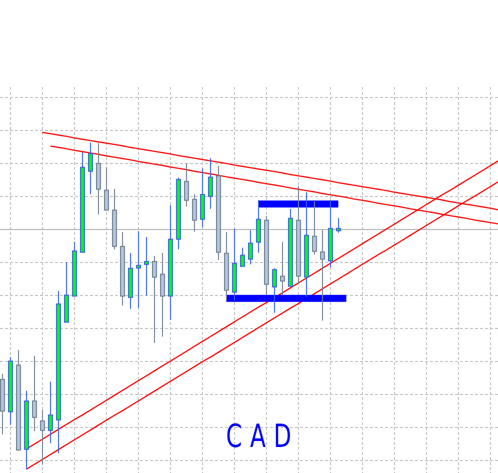 Image resolution: width=498 pixels, height=473 pixels. Describe the element at coordinates (263, 436) in the screenshot. I see `annotation: CAD` at that location.